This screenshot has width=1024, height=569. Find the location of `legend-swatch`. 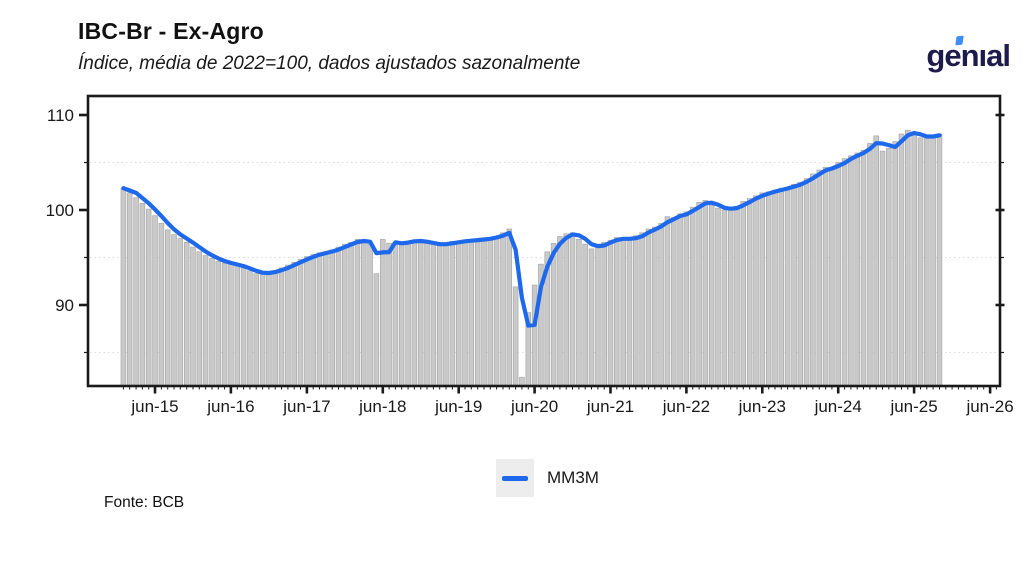

legend-swatch is located at coordinates (515, 478).